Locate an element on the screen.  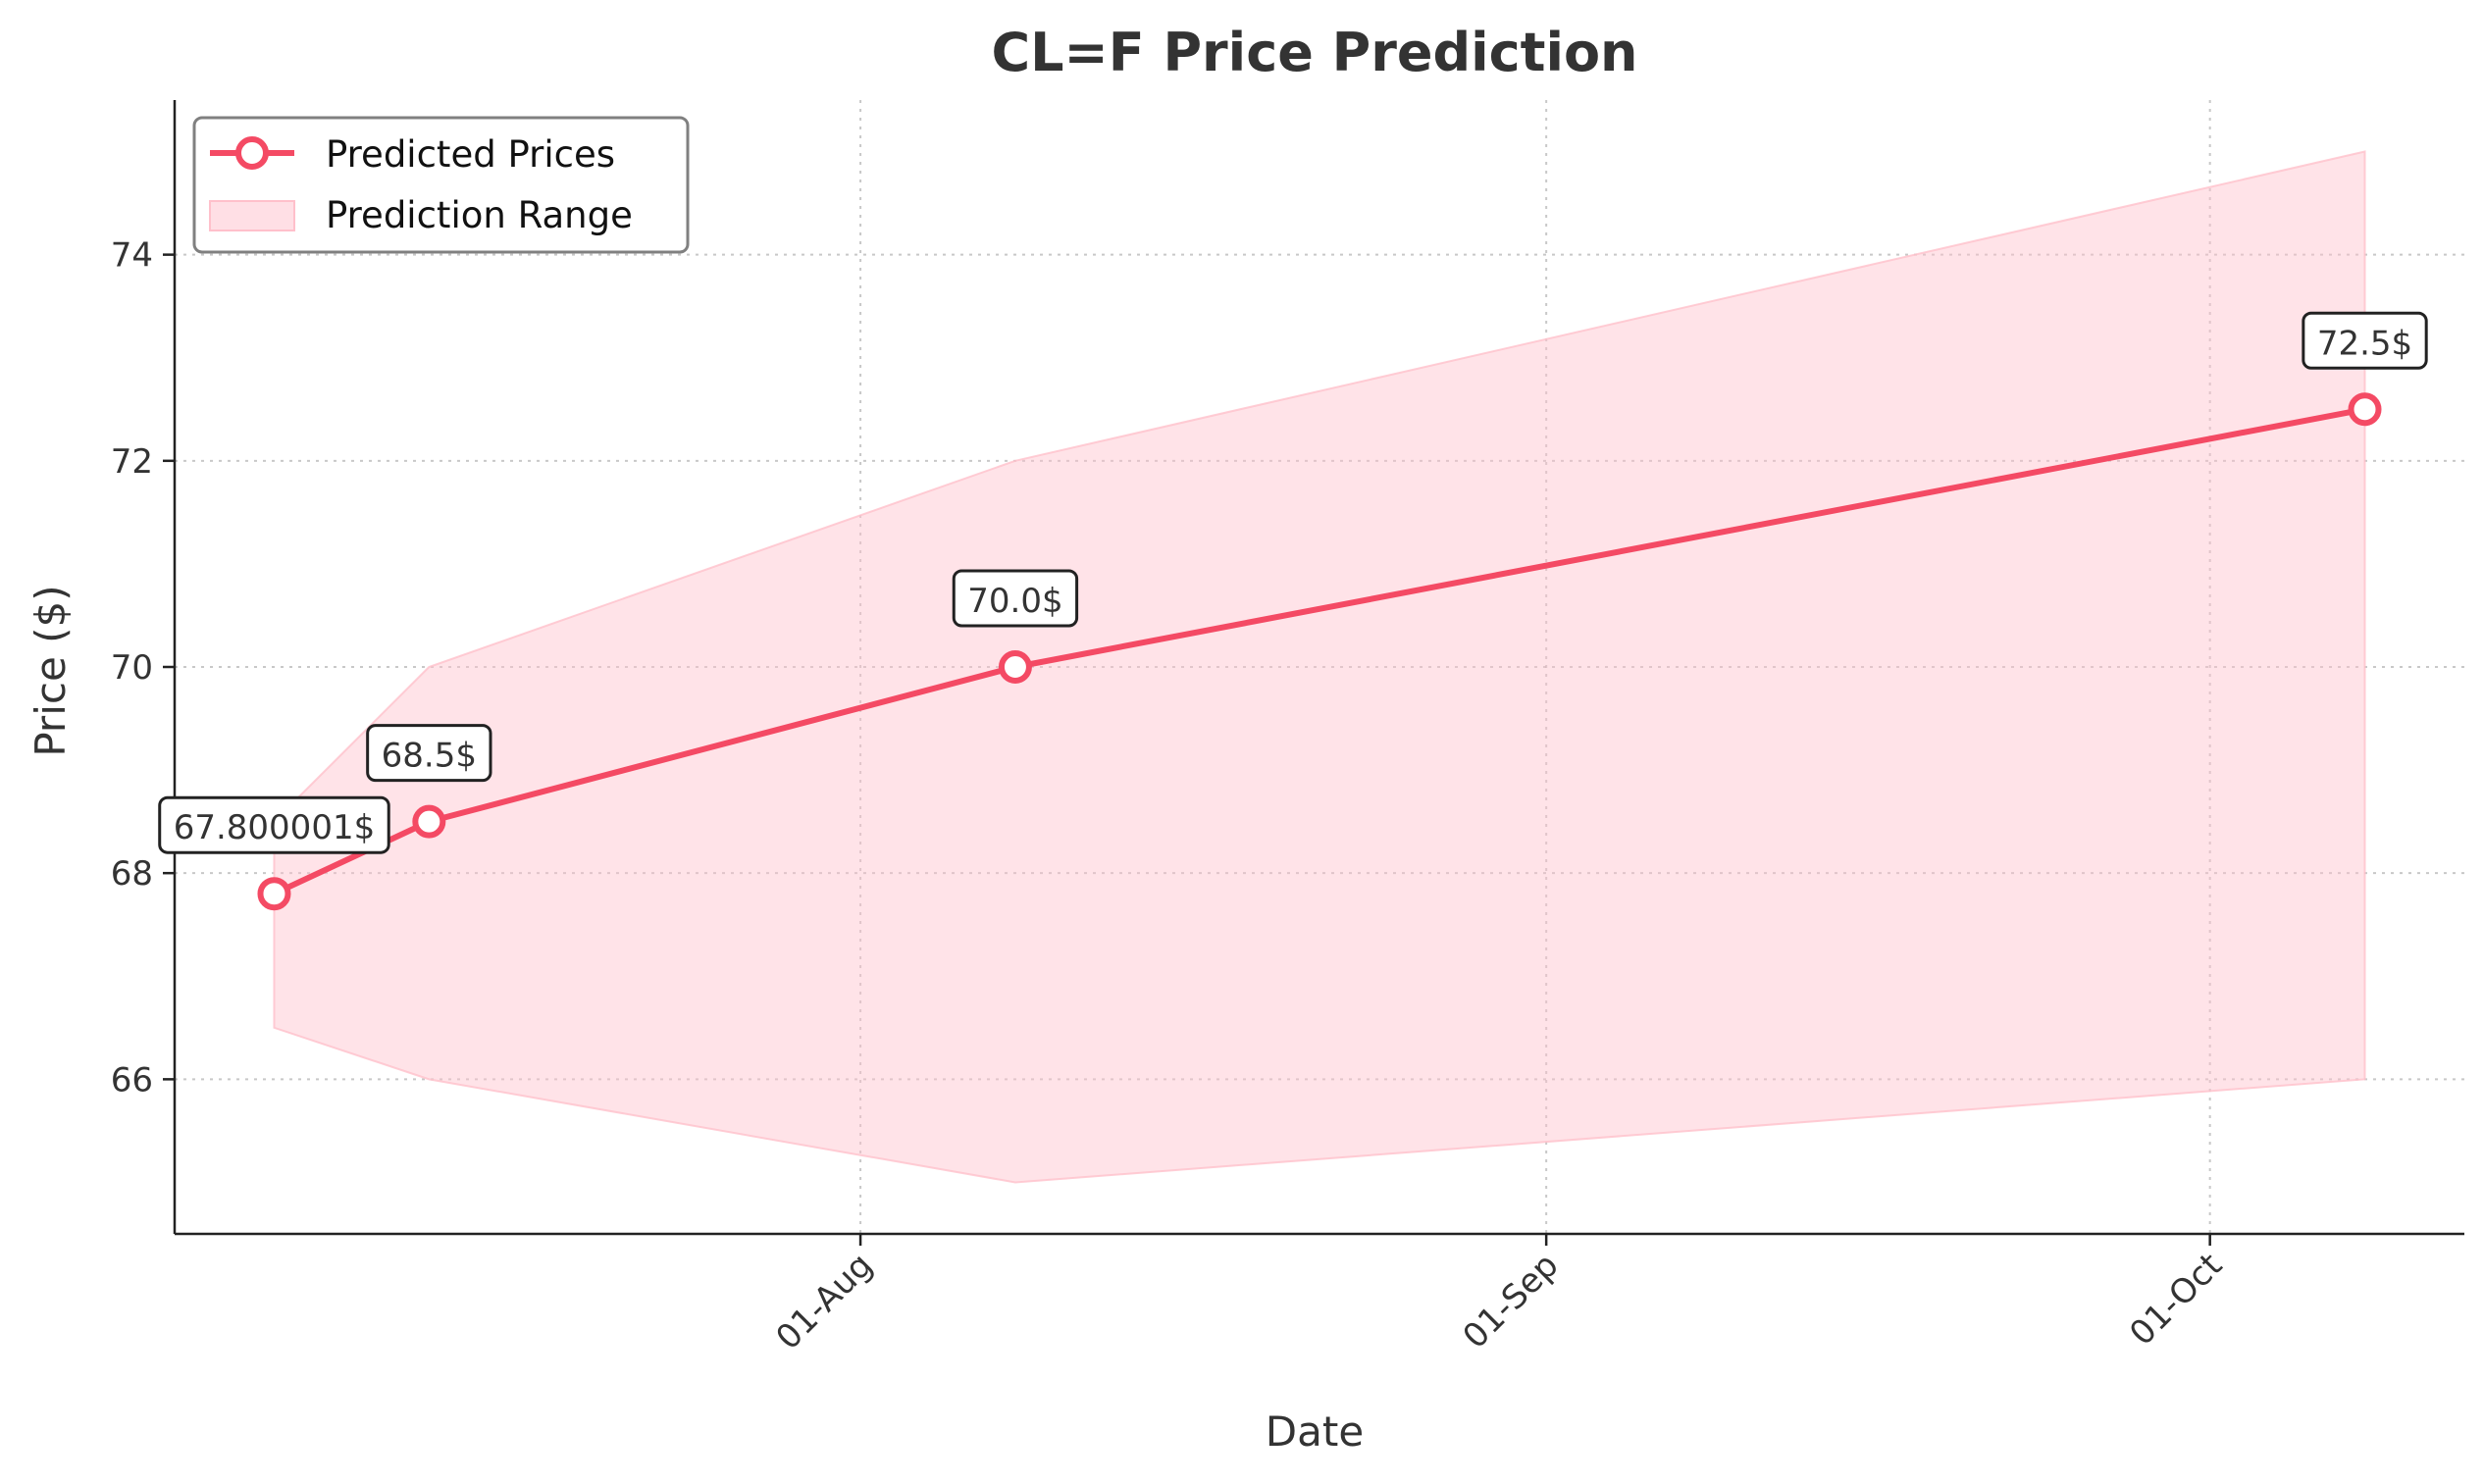
data-label-0: 67.800001$ is located at coordinates (275, 827).